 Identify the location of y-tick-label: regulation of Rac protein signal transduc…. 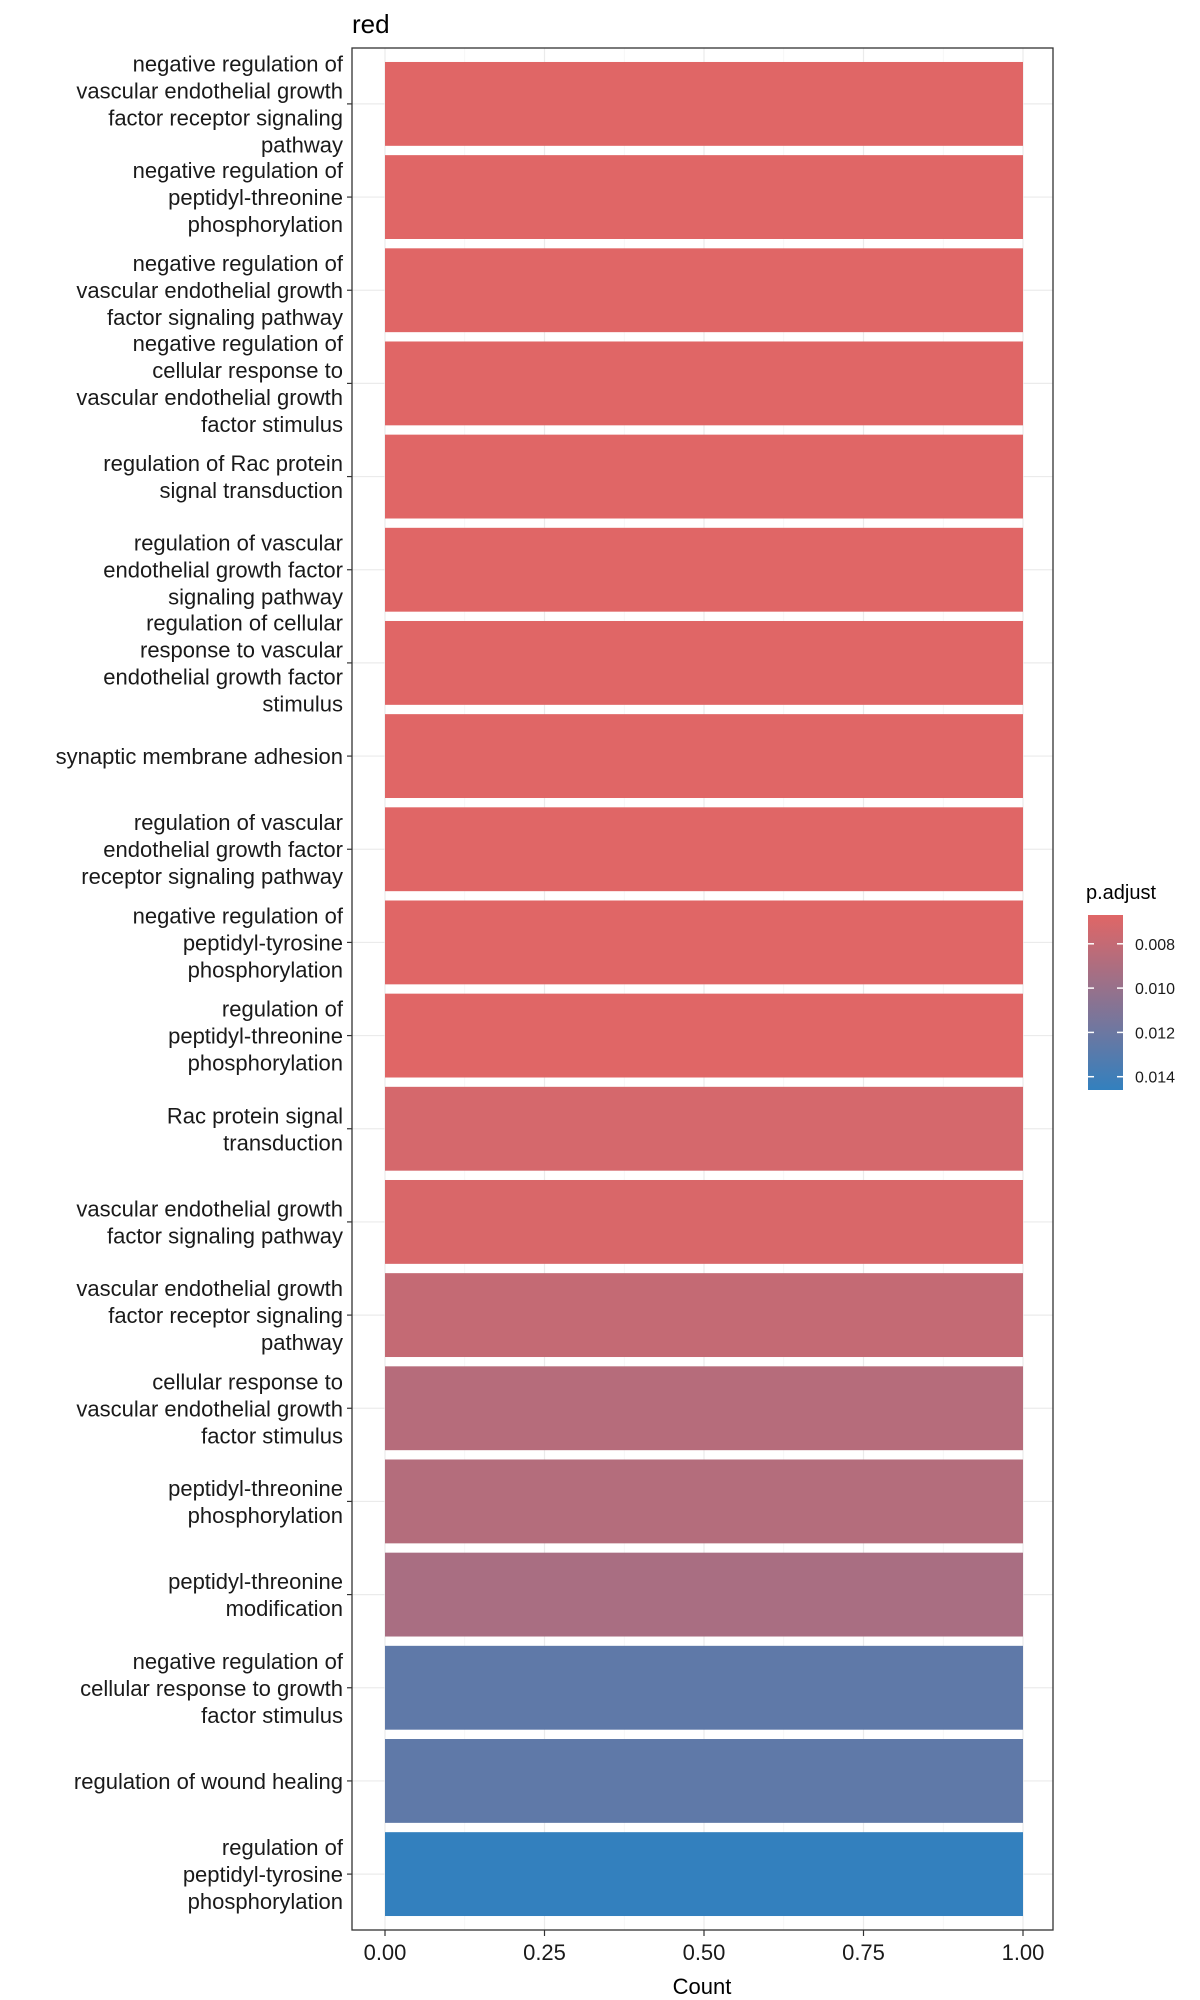
(223, 477).